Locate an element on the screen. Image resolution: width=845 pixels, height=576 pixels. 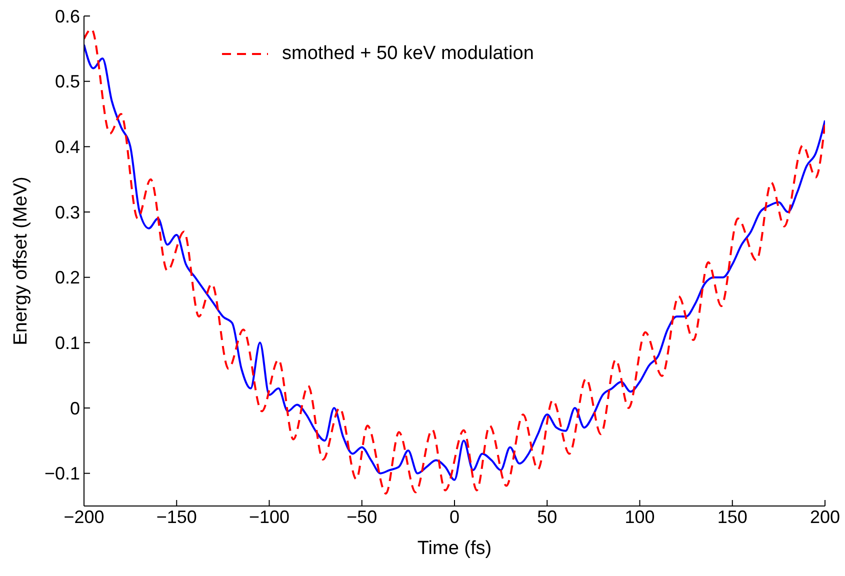
x-tick-label: 150 is located at coordinates (732, 516).